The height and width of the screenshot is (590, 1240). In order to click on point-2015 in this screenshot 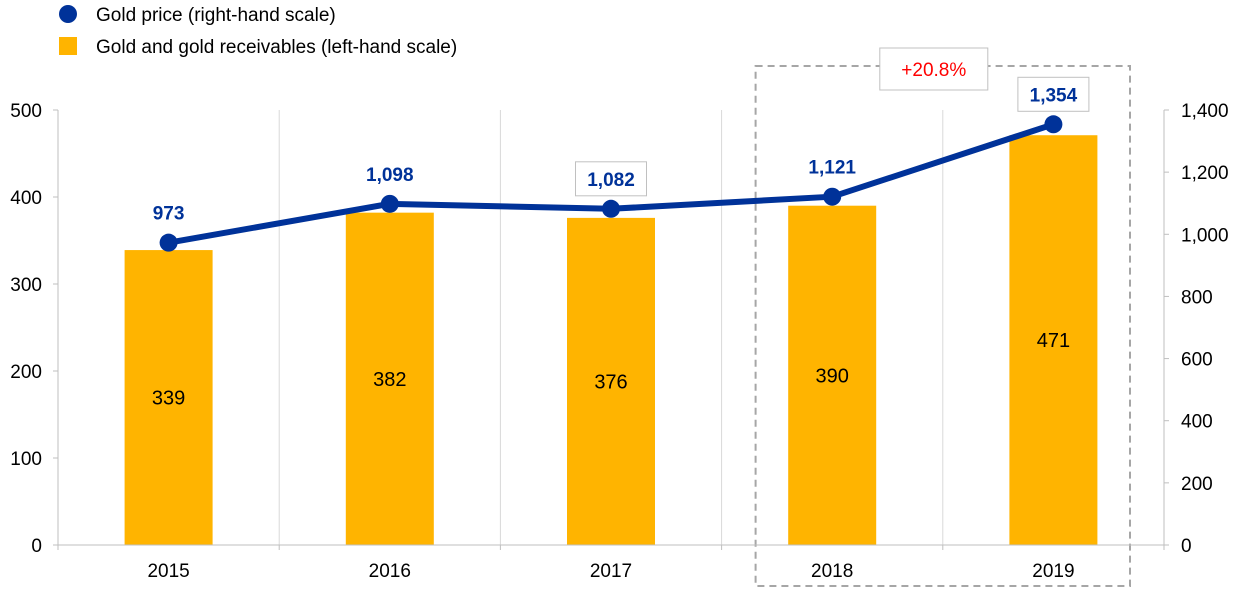, I will do `click(168, 242)`.